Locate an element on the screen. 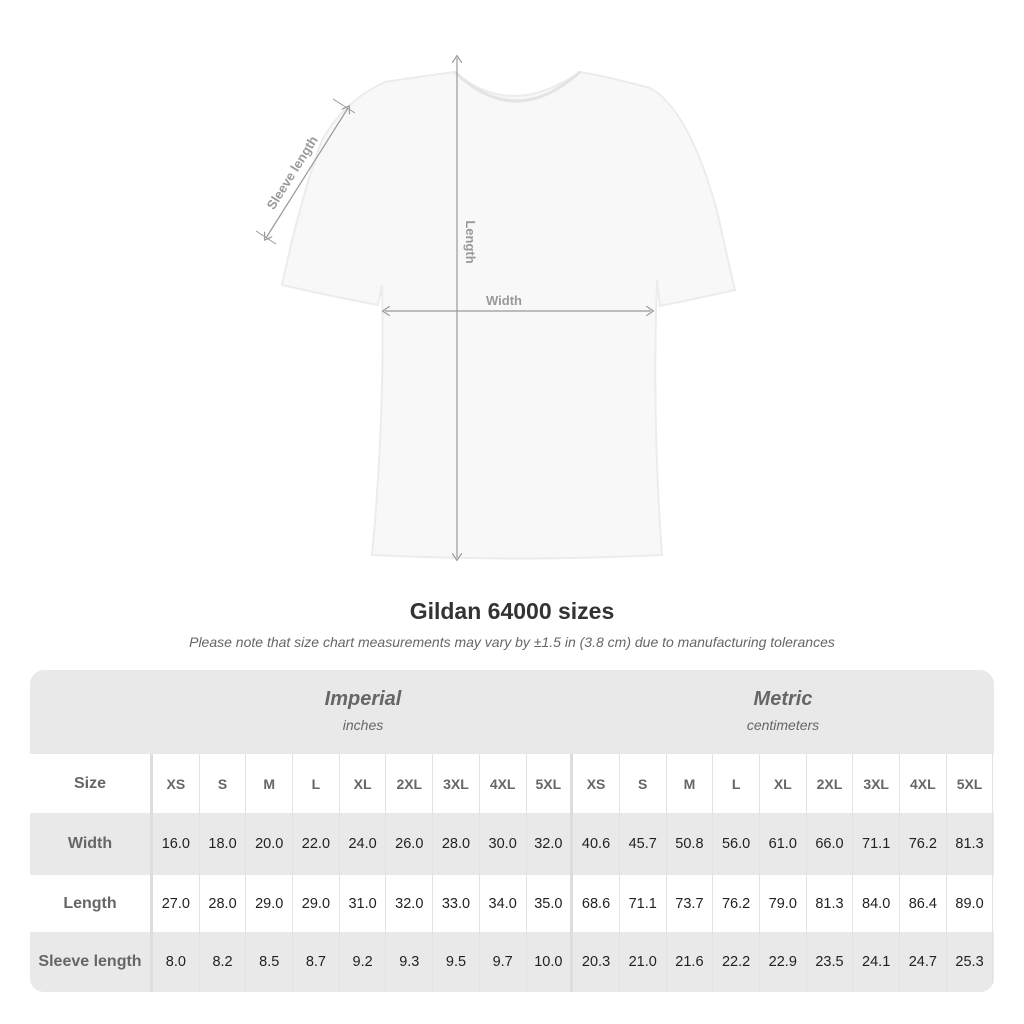 The width and height of the screenshot is (1024, 1024). imperial-size-l: L is located at coordinates (316, 783).